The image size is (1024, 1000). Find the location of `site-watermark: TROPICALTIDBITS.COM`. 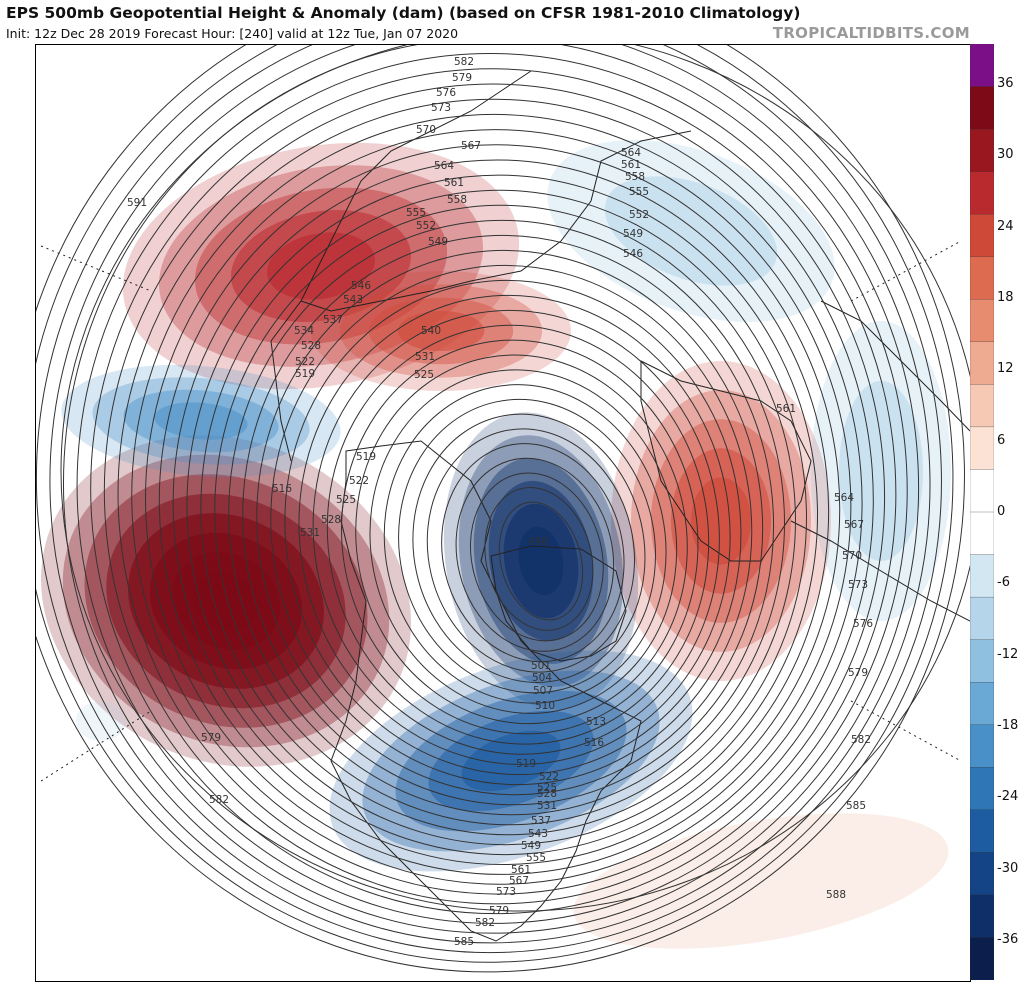

site-watermark: TROPICALTIDBITS.COM is located at coordinates (871, 33).